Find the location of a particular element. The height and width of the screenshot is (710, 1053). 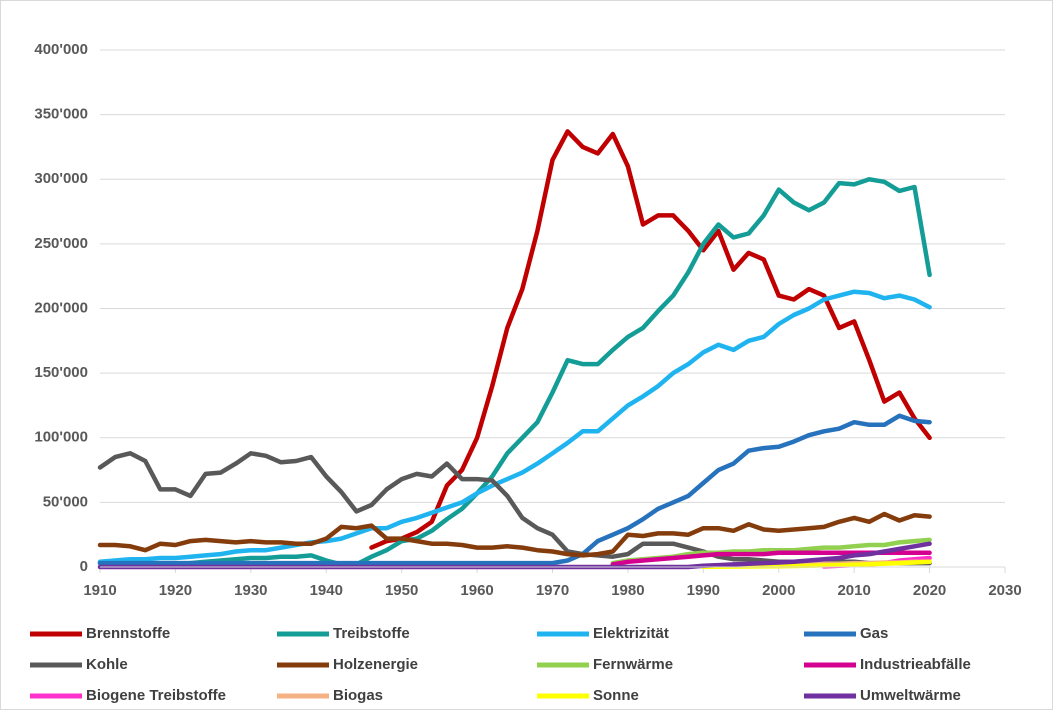

legend-label: Biogas is located at coordinates (358, 695).